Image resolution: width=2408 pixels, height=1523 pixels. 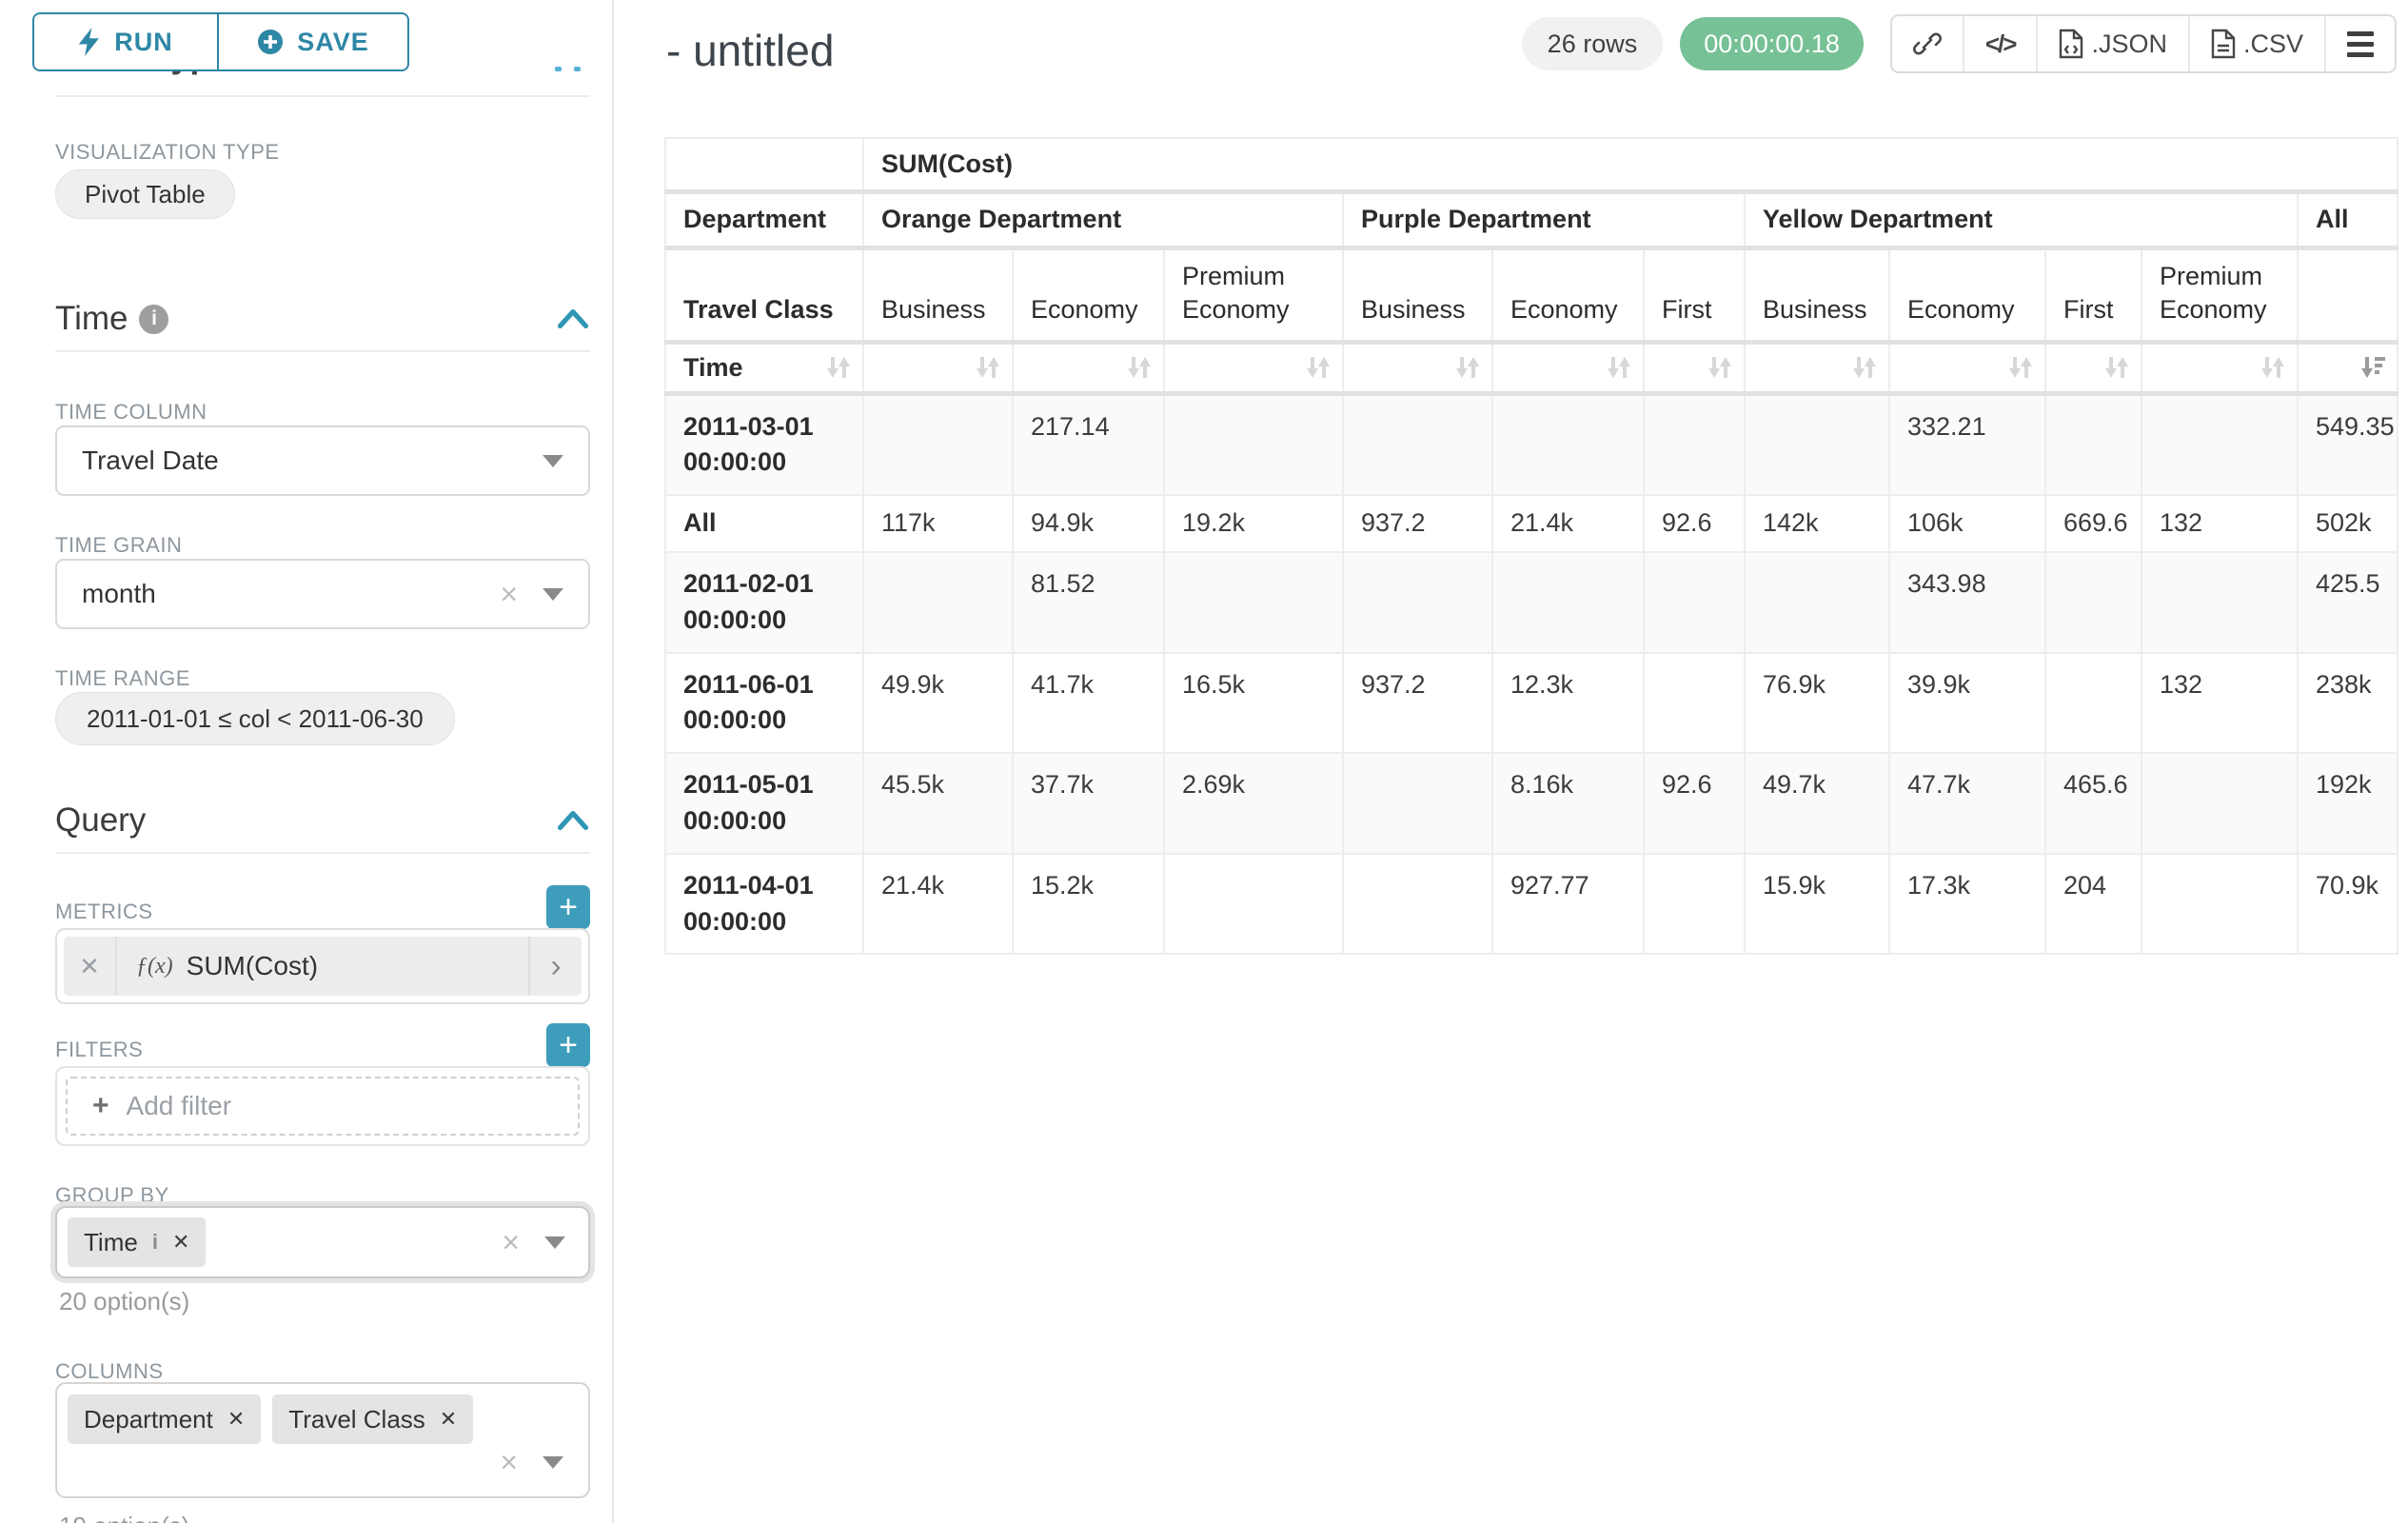 I want to click on filters-label: FILTERS, so click(x=99, y=1050).